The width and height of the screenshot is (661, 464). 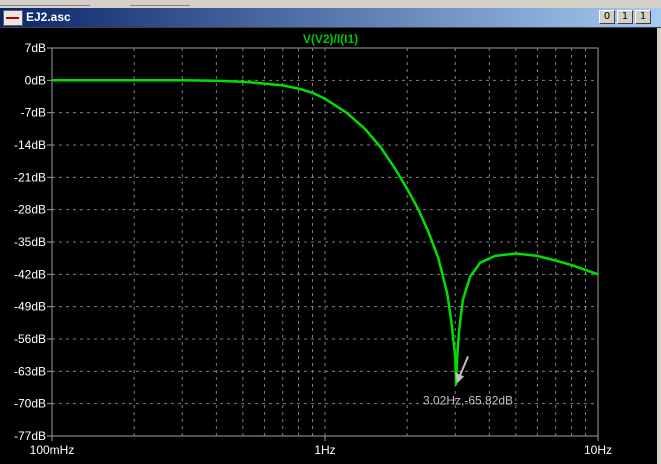 What do you see at coordinates (659, 246) in the screenshot?
I see `window-right-border` at bounding box center [659, 246].